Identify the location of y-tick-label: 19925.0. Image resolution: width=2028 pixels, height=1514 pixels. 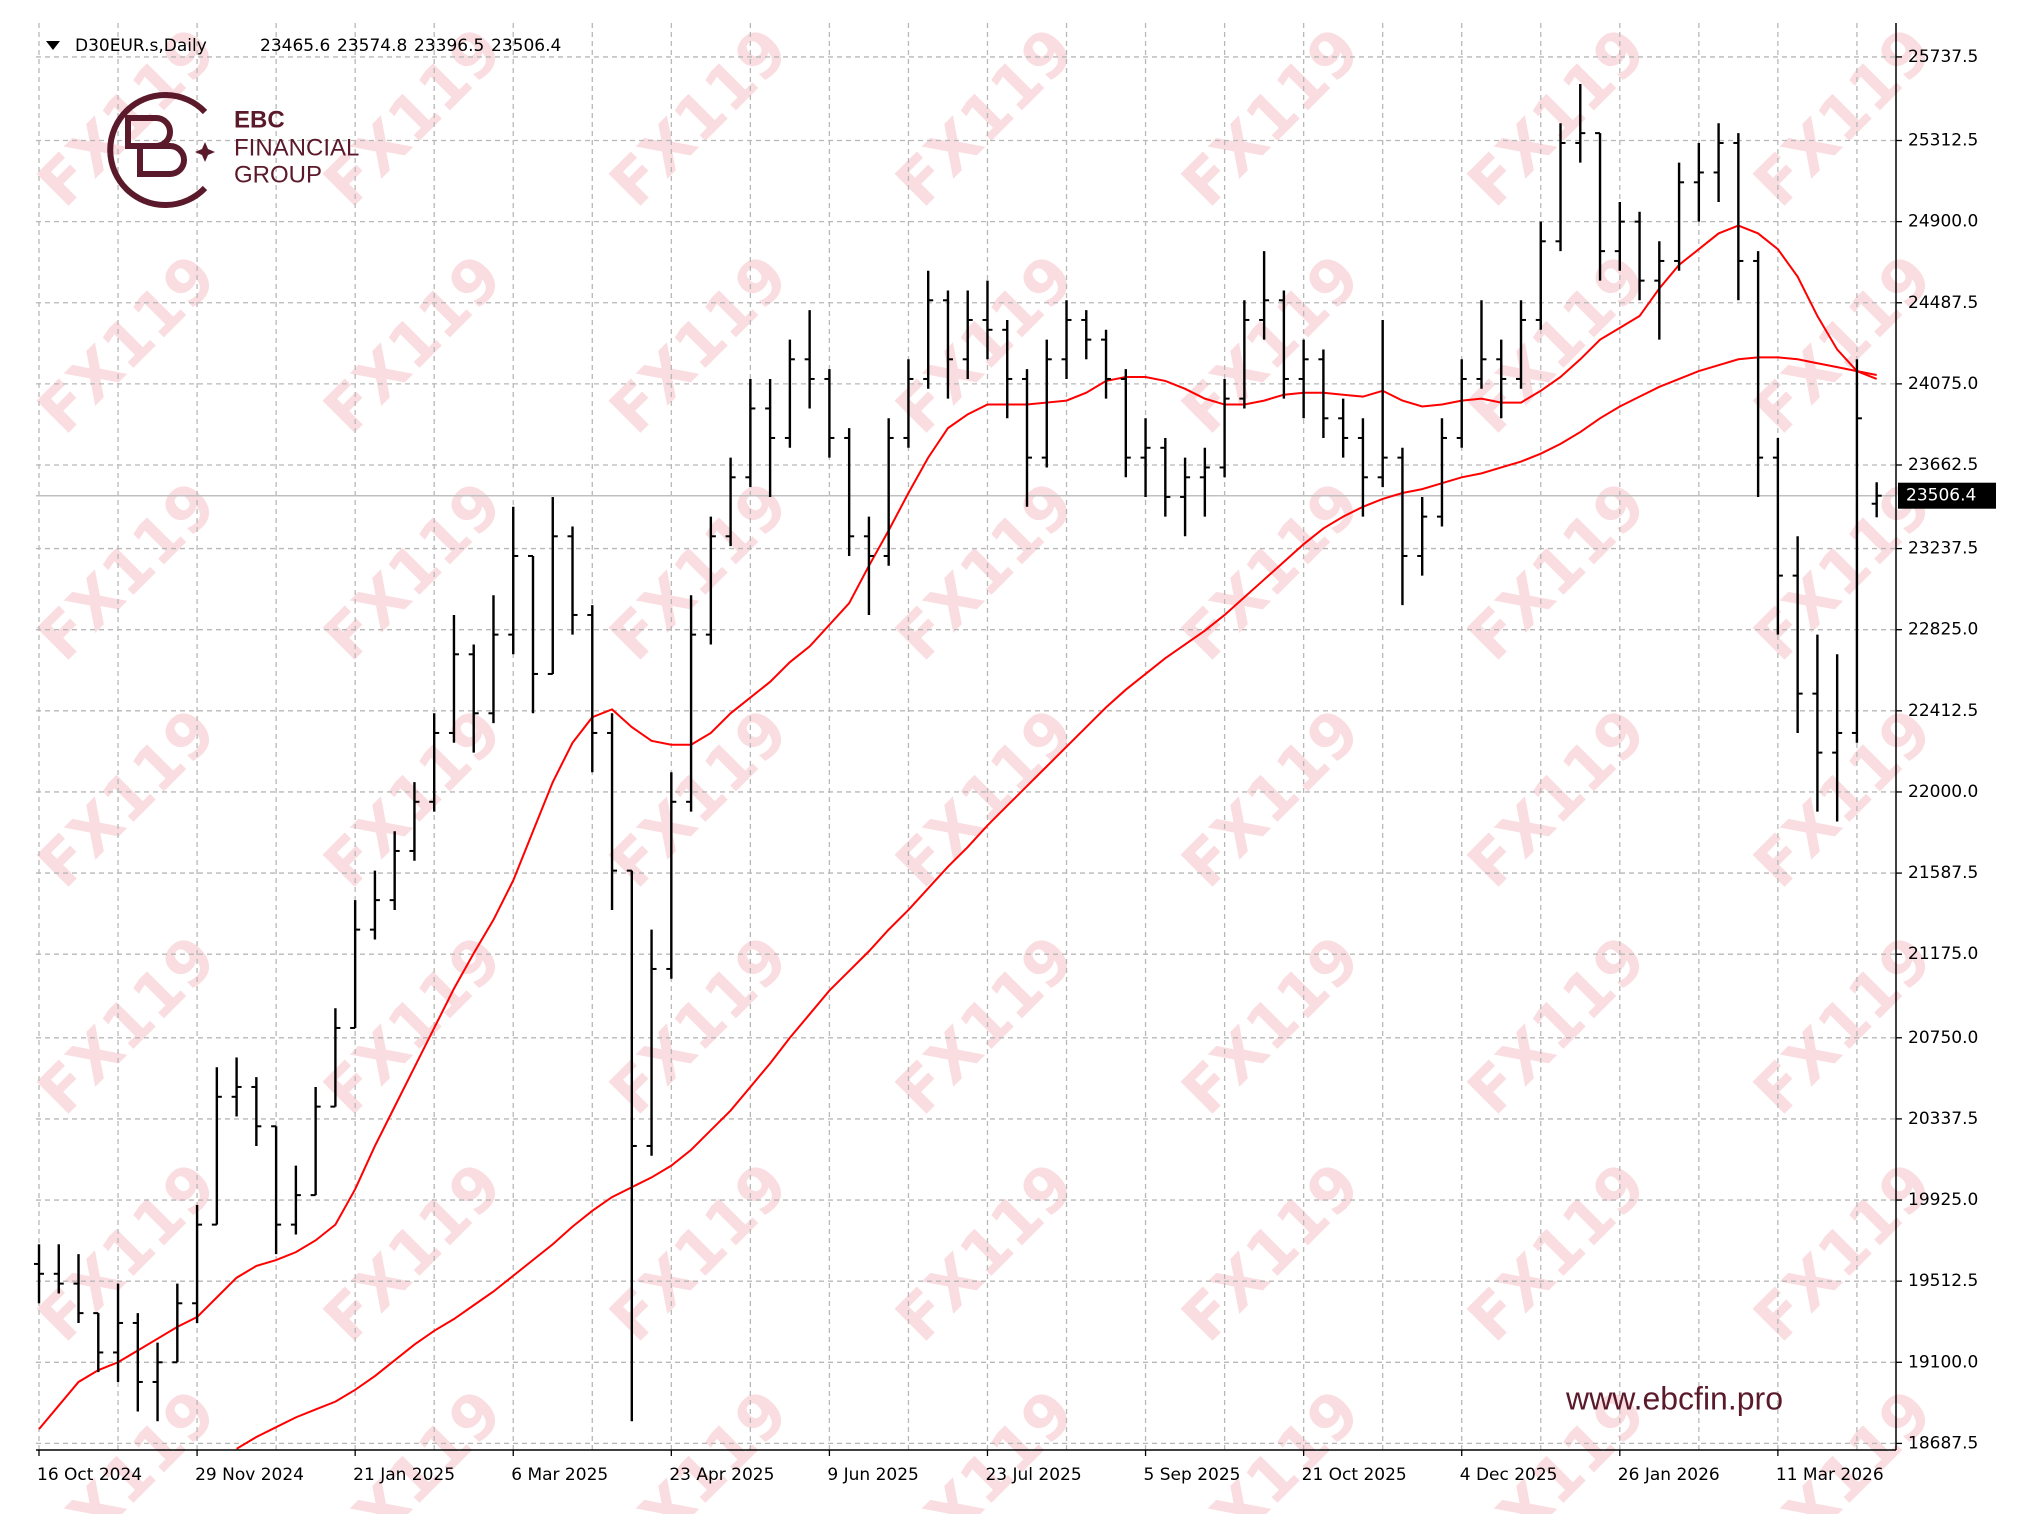
(1943, 1200).